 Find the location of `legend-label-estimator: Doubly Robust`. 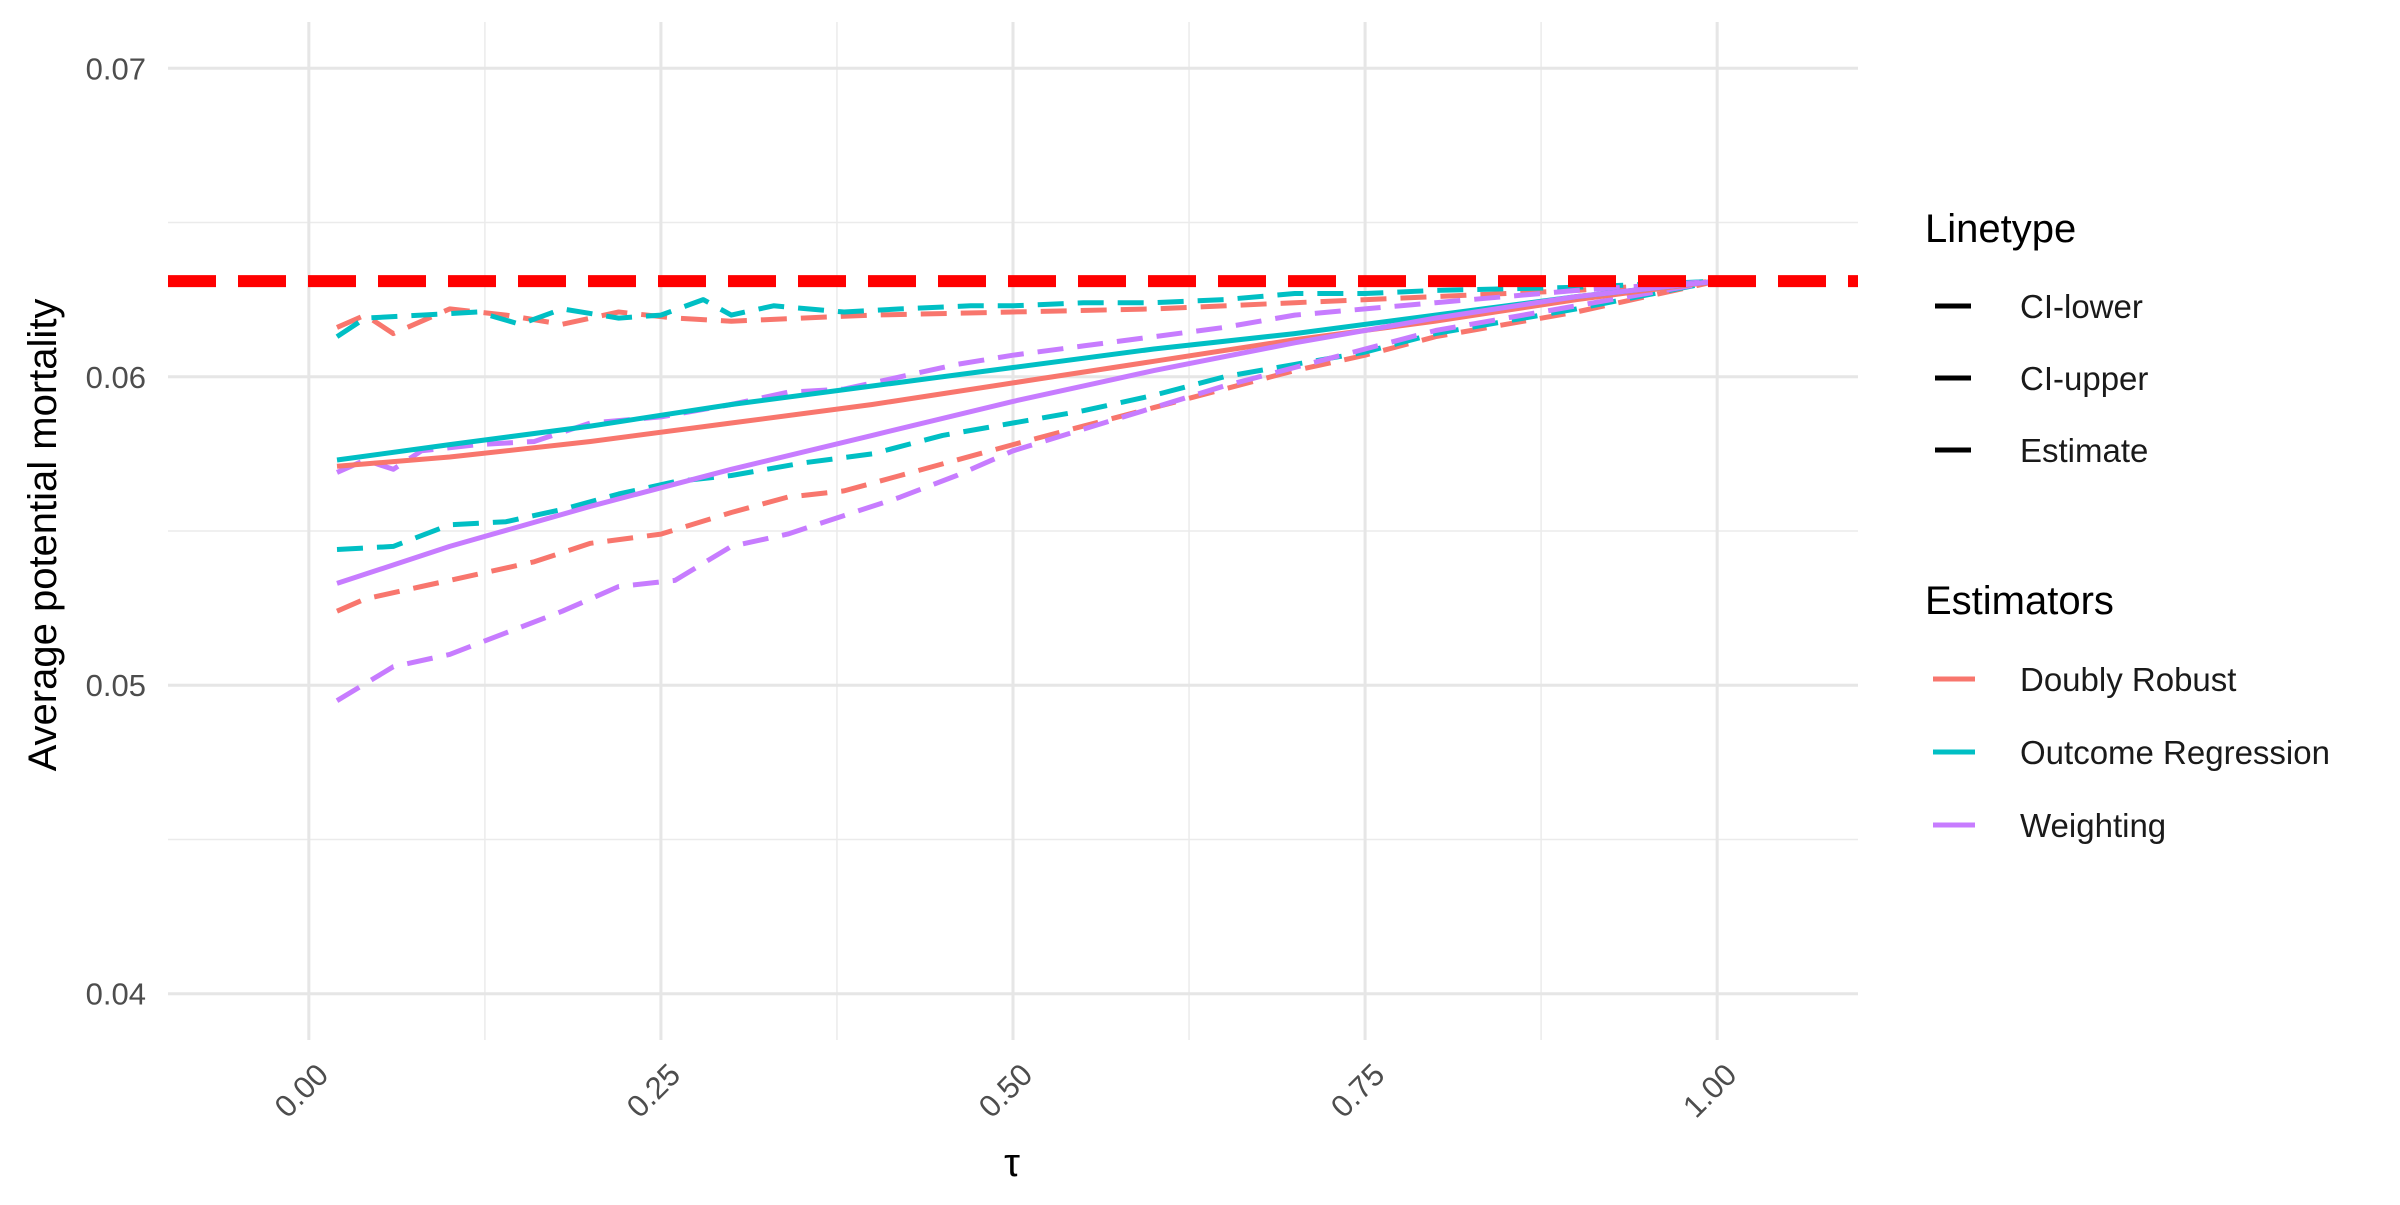

legend-label-estimator: Doubly Robust is located at coordinates (2128, 679).